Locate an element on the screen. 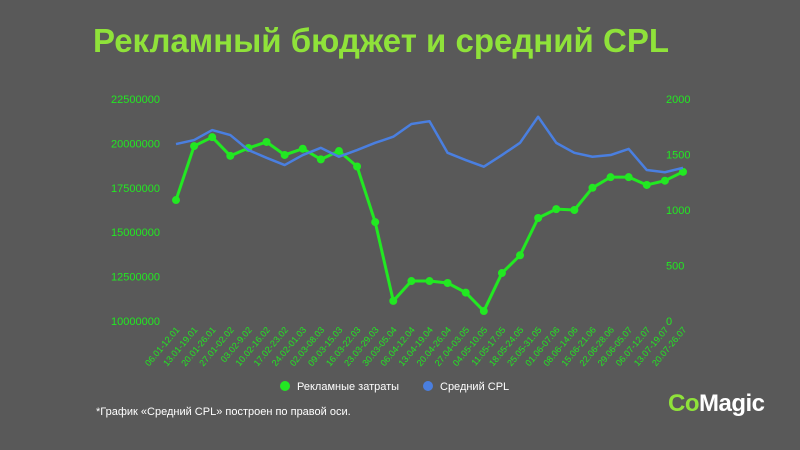 The height and width of the screenshot is (450, 800). left-tick-label: 17500000 is located at coordinates (135, 189).